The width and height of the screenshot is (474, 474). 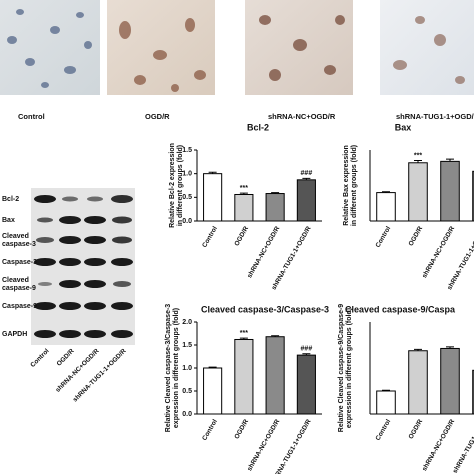 What do you see at coordinates (19, 262) in the screenshot?
I see `blot-row-label: Caspase-3` at bounding box center [19, 262].